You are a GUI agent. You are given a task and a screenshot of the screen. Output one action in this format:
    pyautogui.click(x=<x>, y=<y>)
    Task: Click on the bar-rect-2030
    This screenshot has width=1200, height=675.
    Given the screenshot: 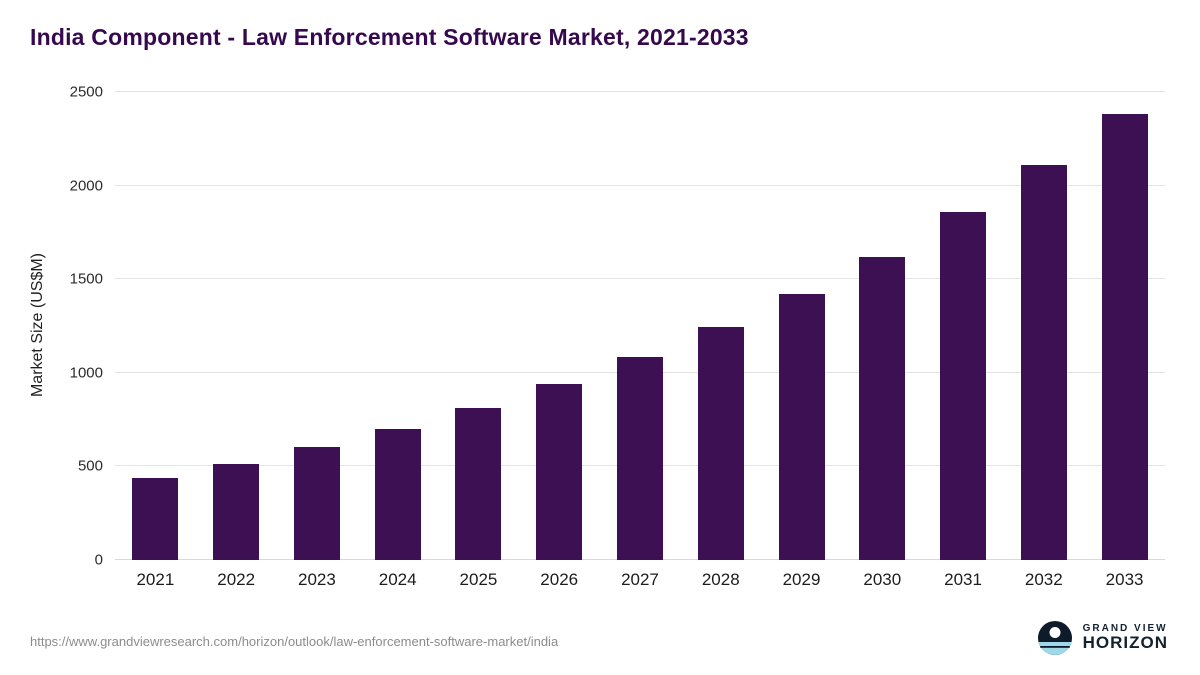 What is the action you would take?
    pyautogui.click(x=882, y=408)
    